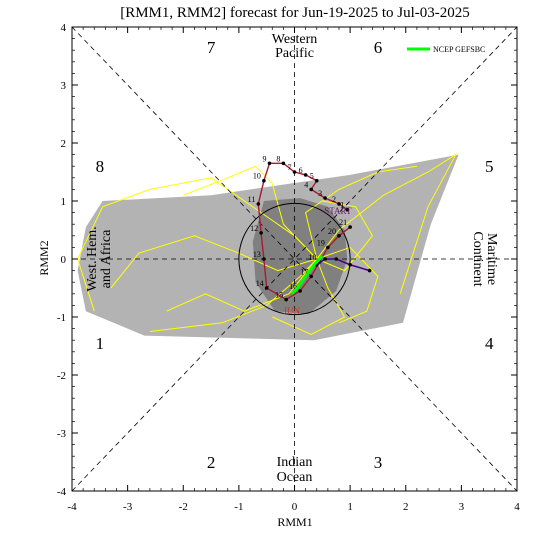 The image size is (540, 540). I want to click on x-axis-label: RMM1, so click(294, 522).